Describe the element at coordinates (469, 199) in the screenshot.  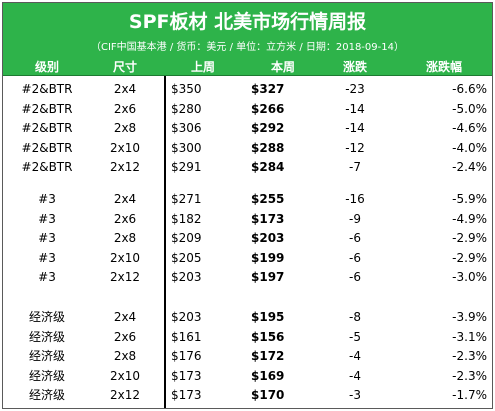
I see `cell-change-pct: -5.9%` at that location.